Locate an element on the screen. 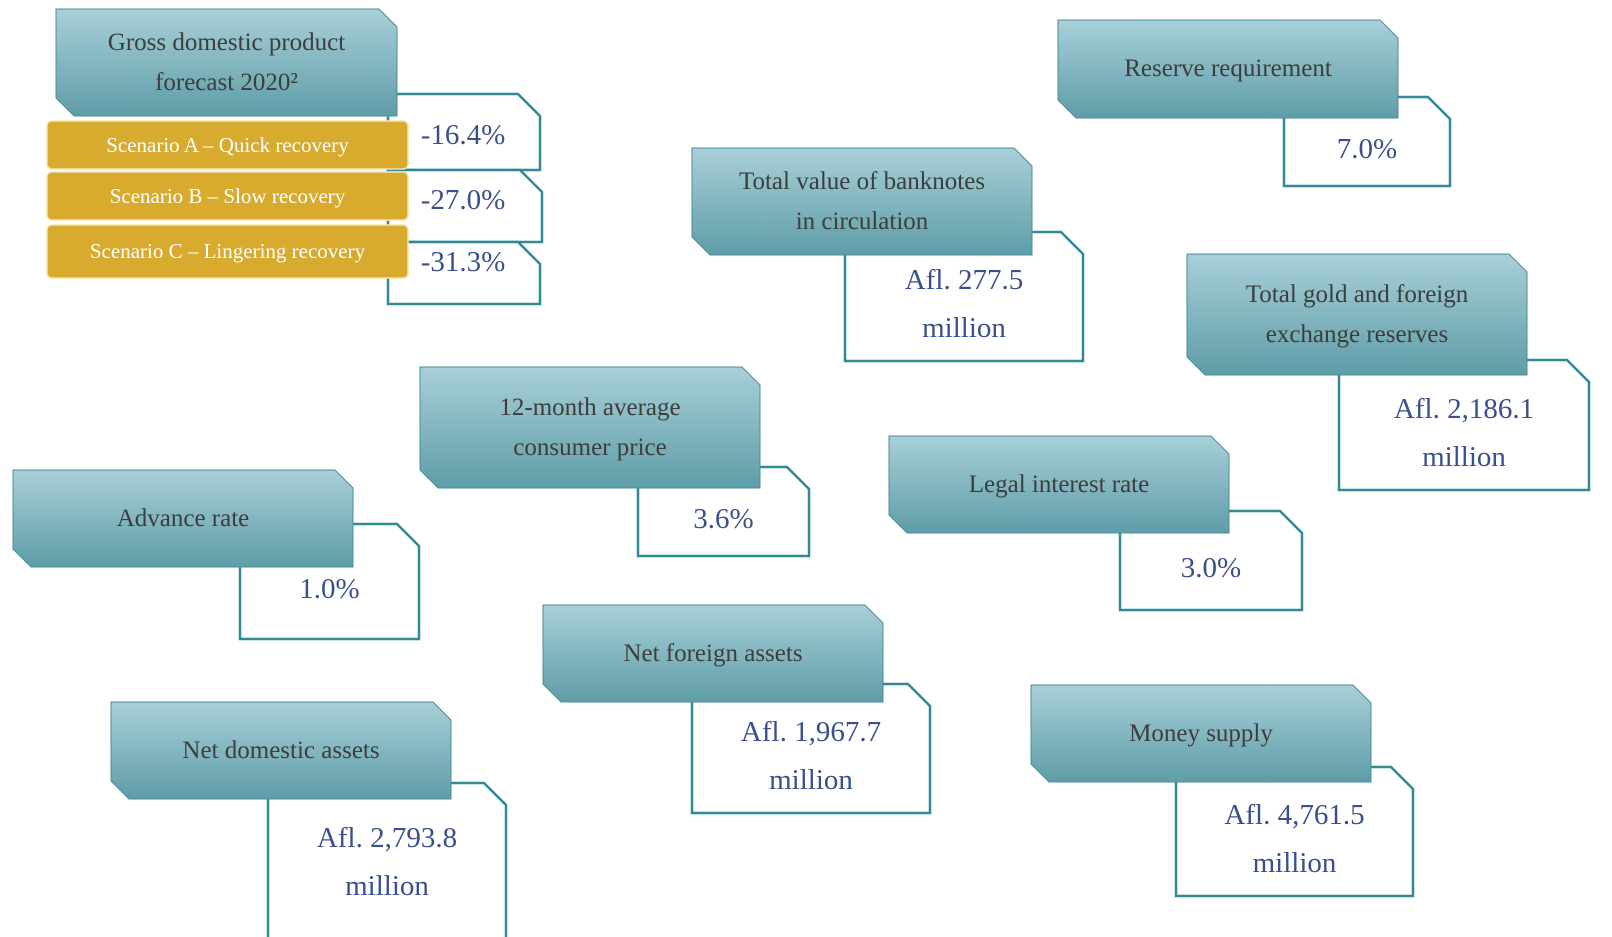  card-title: Advance rate is located at coordinates (183, 518).